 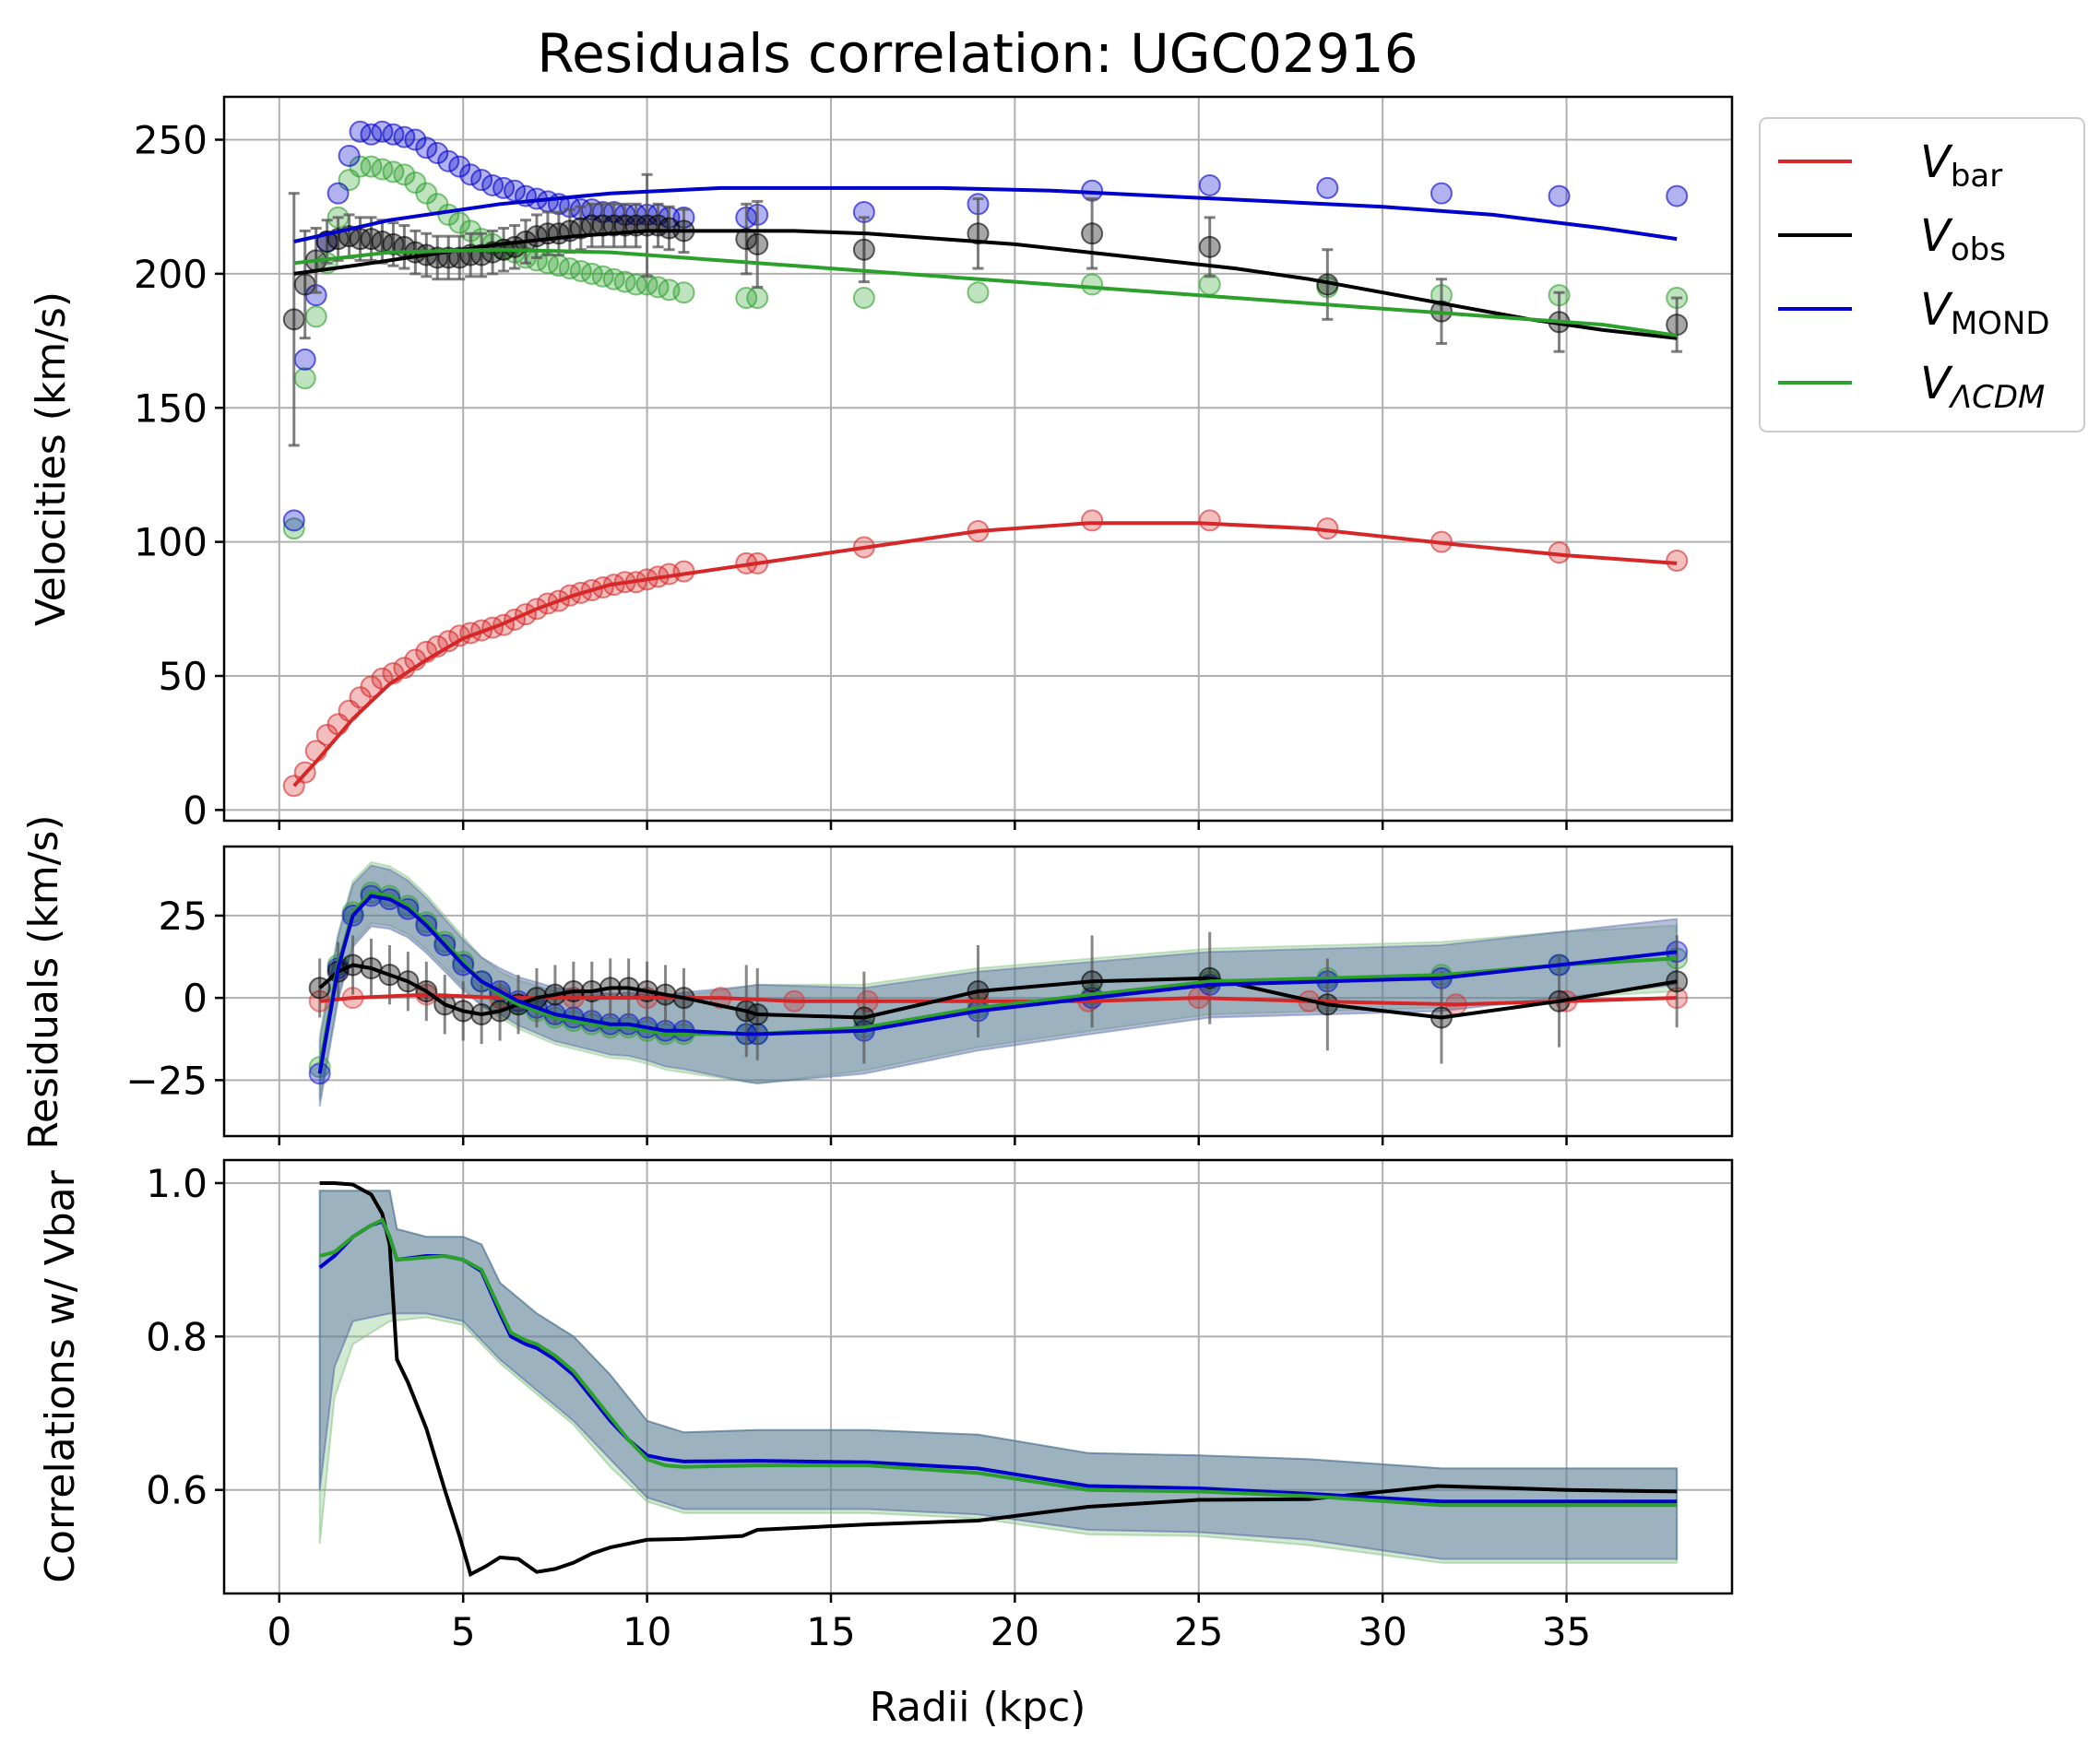 I want to click on y-tick-label: 100, so click(x=171, y=542).